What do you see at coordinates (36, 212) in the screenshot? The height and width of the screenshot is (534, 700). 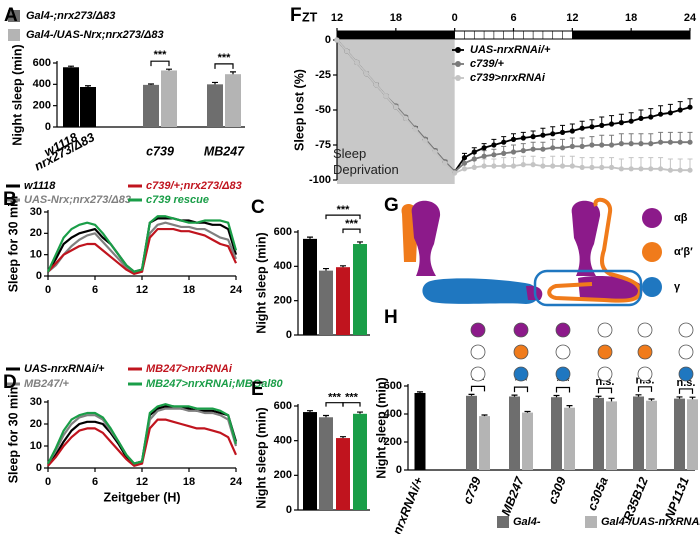 I see `y-tick-label: 30` at bounding box center [36, 212].